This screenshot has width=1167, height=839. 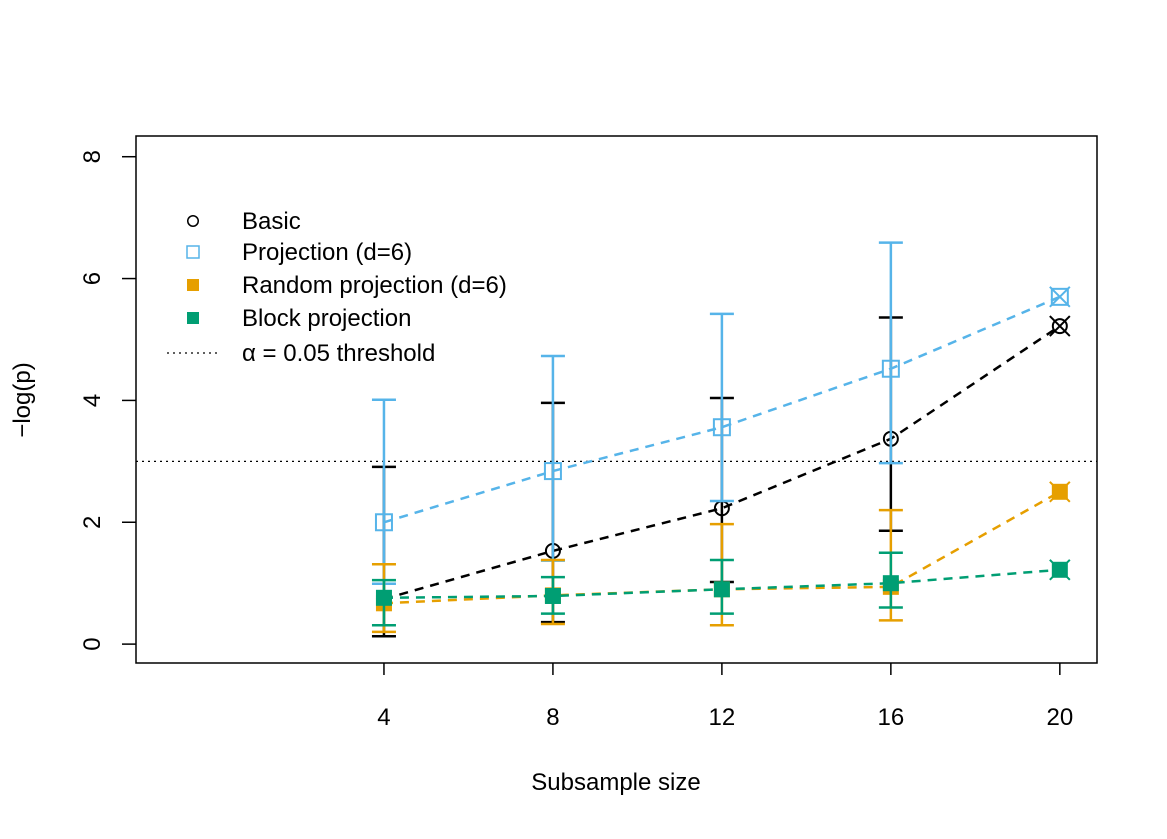 What do you see at coordinates (722, 717) in the screenshot?
I see `x-tick-label: 12` at bounding box center [722, 717].